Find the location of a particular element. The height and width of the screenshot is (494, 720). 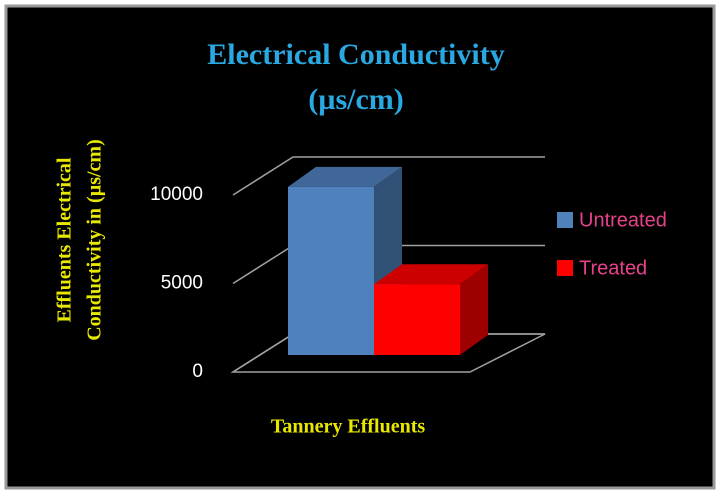

grid-line is located at coordinates (388, 176).